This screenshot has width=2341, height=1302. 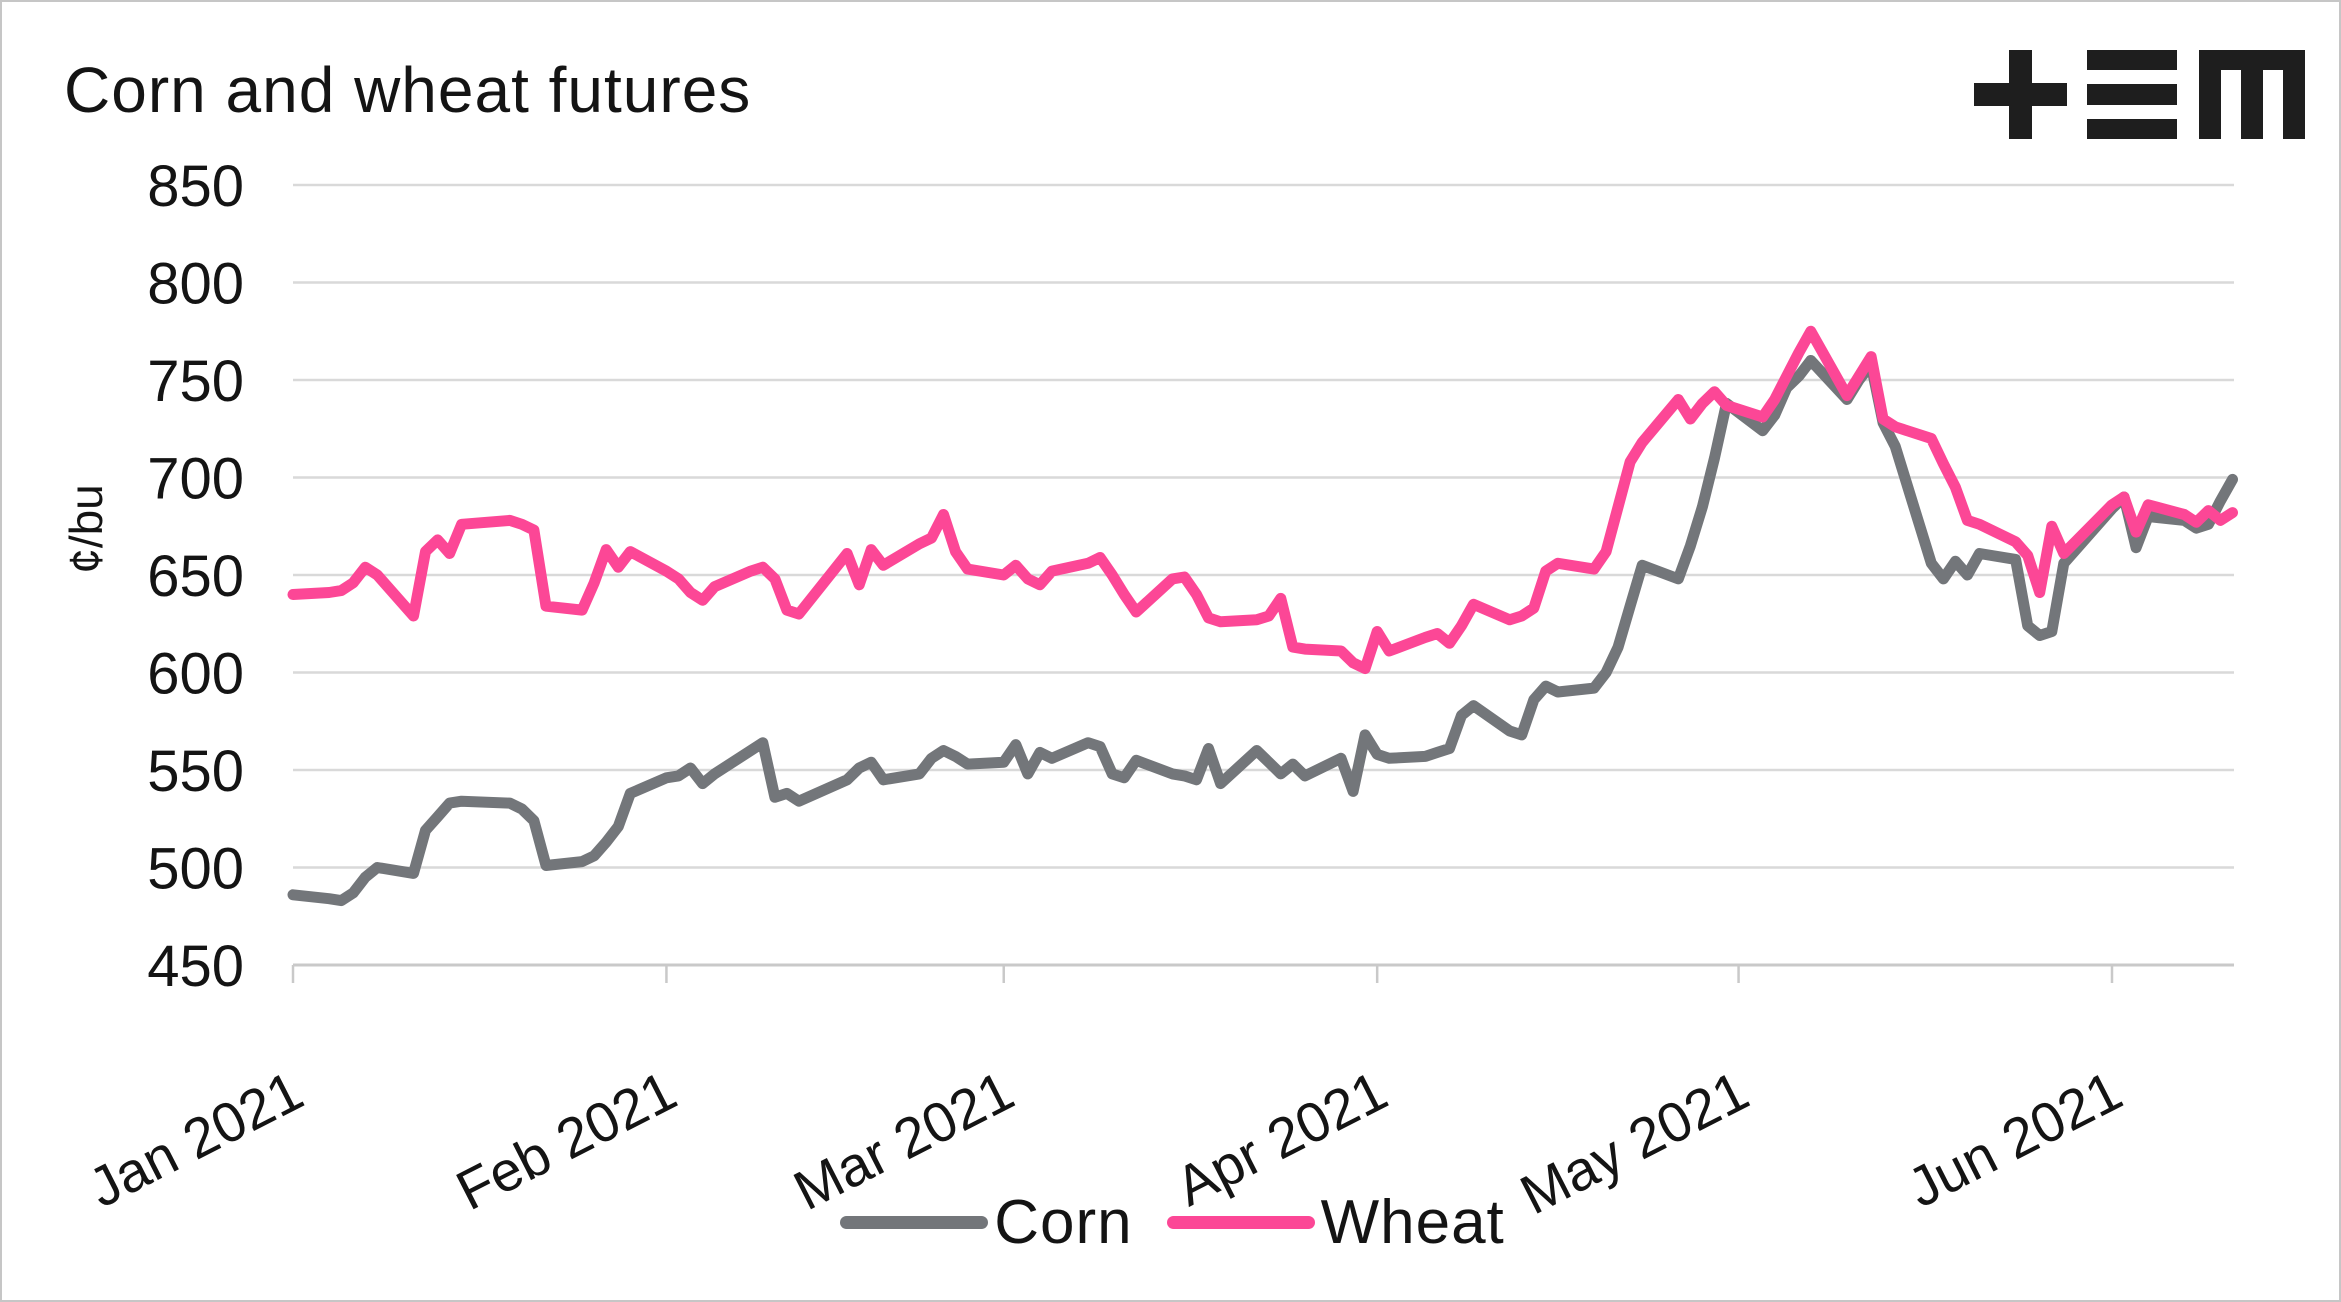 What do you see at coordinates (195, 771) in the screenshot?
I see `y-tick-label: 550` at bounding box center [195, 771].